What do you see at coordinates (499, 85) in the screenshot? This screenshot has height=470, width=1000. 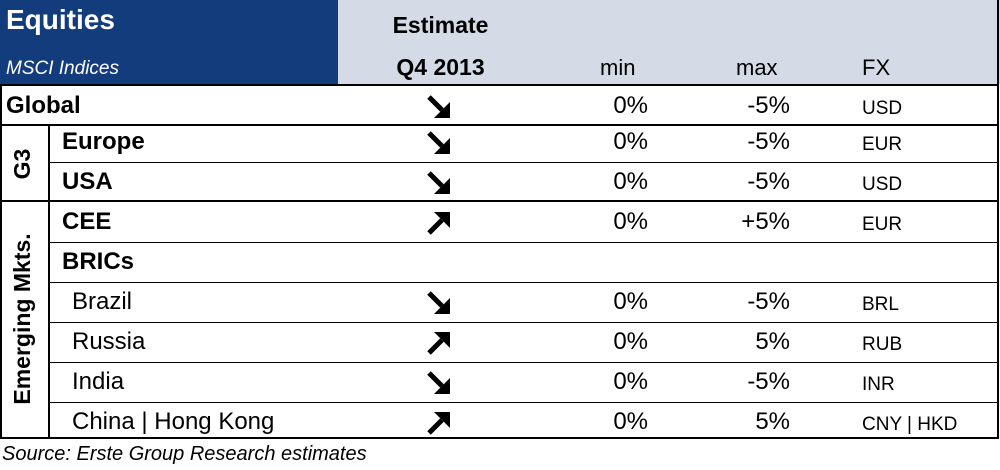 I see `header-divider` at bounding box center [499, 85].